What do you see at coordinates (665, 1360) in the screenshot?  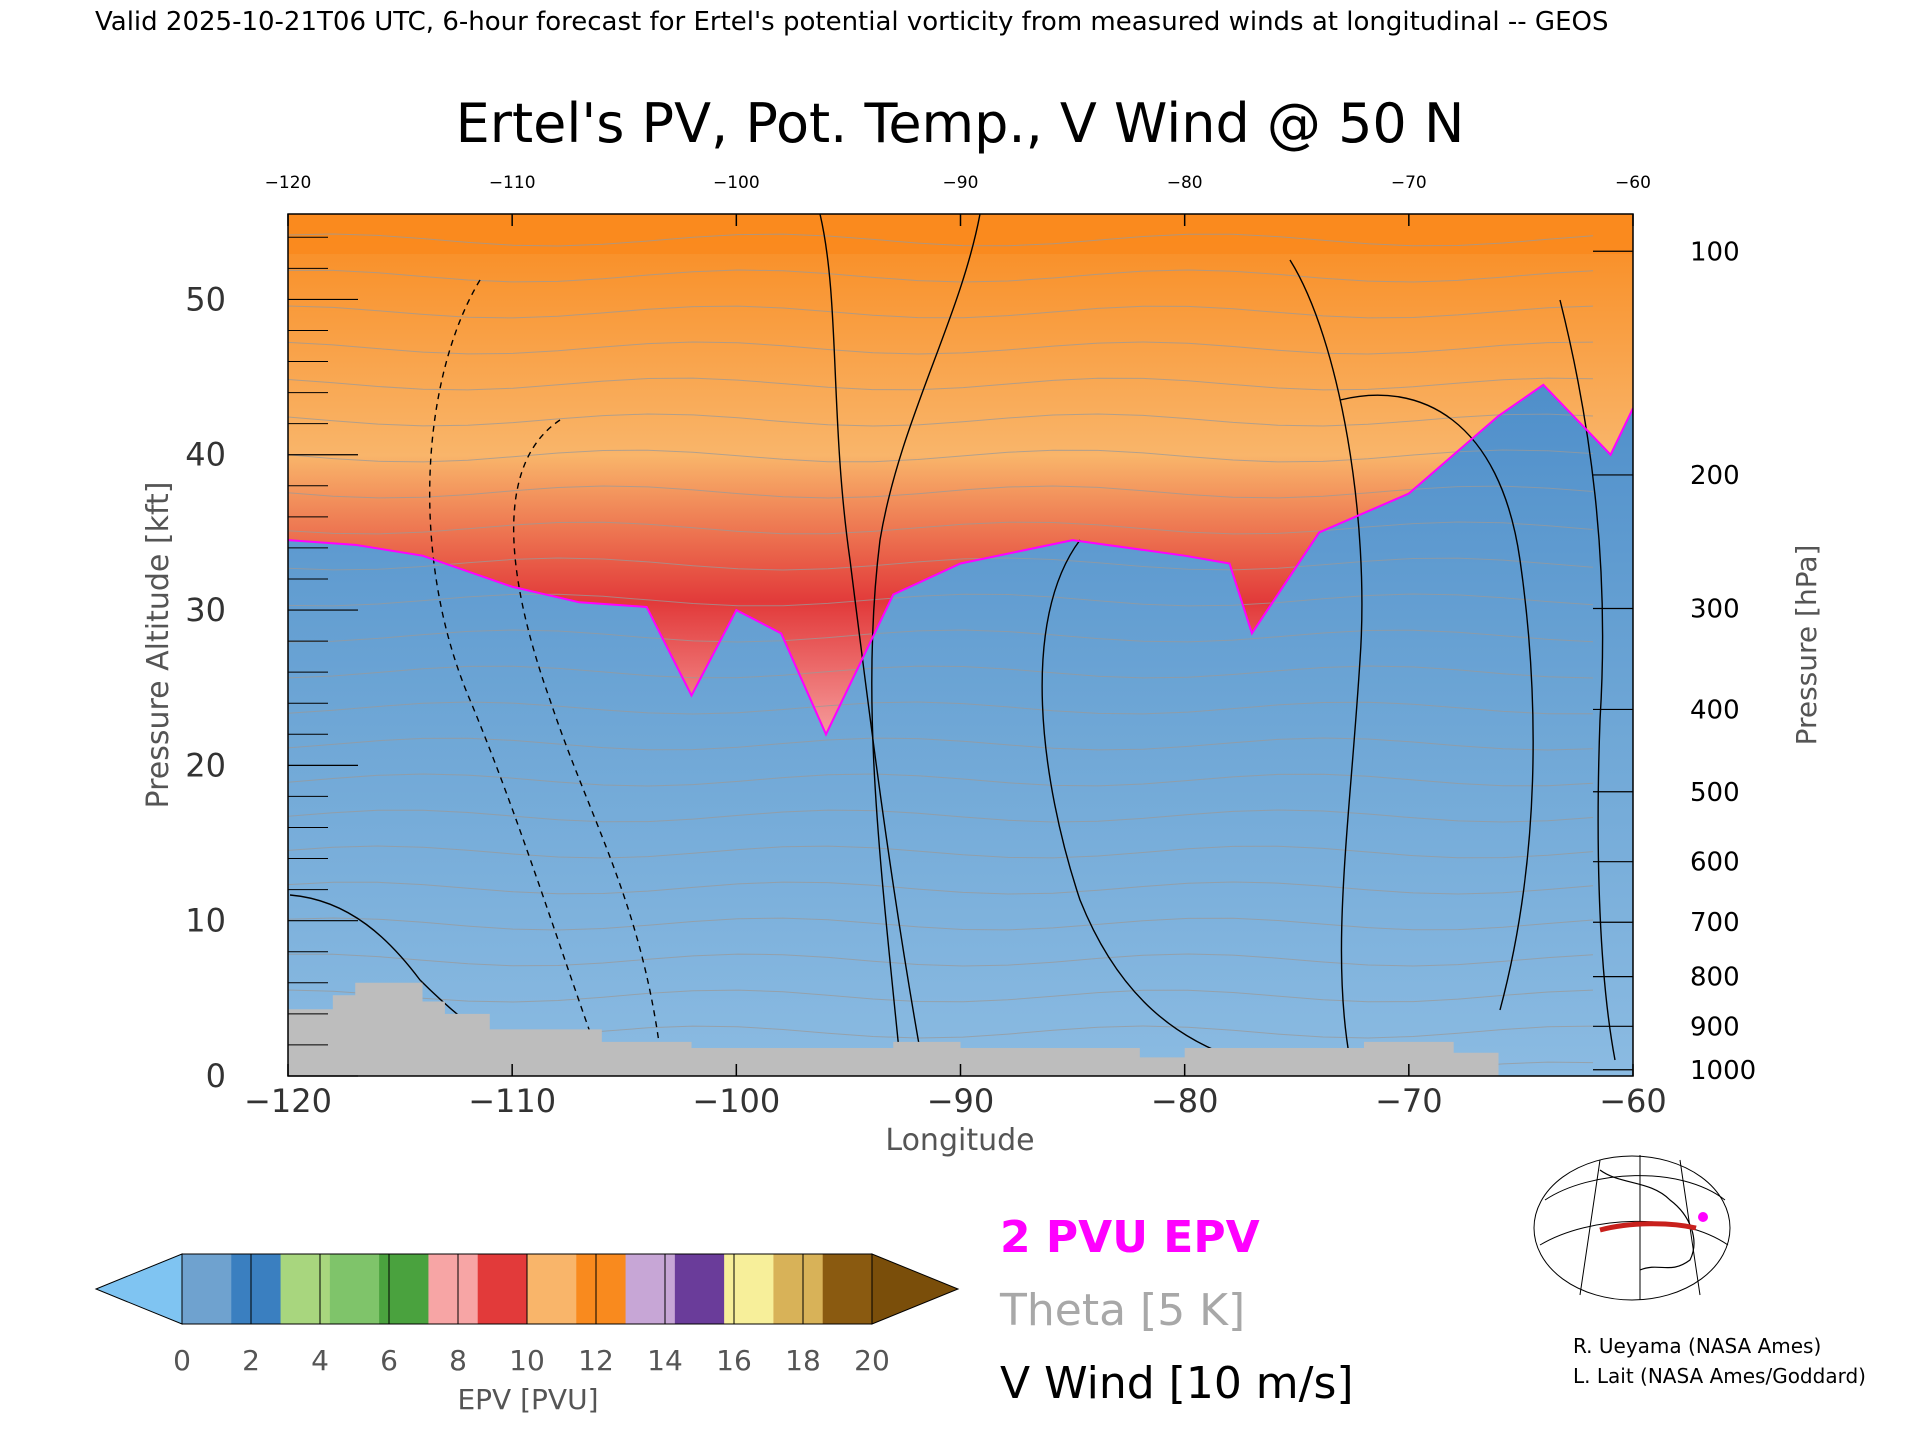 I see `colorbar-tick-label: 14` at bounding box center [665, 1360].